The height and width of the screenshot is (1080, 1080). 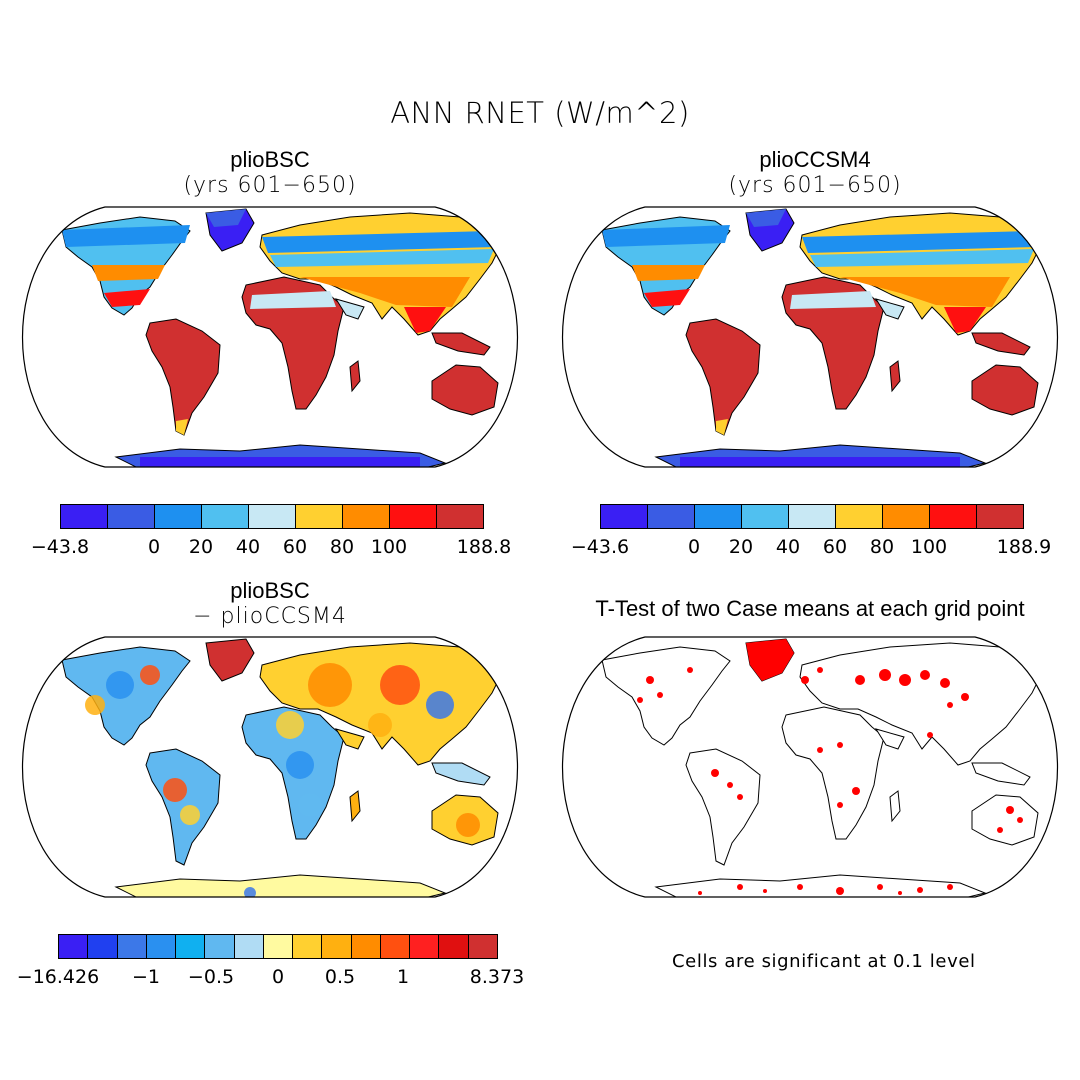 What do you see at coordinates (497, 977) in the screenshot?
I see `colorbar3-tick-max: 8.373` at bounding box center [497, 977].